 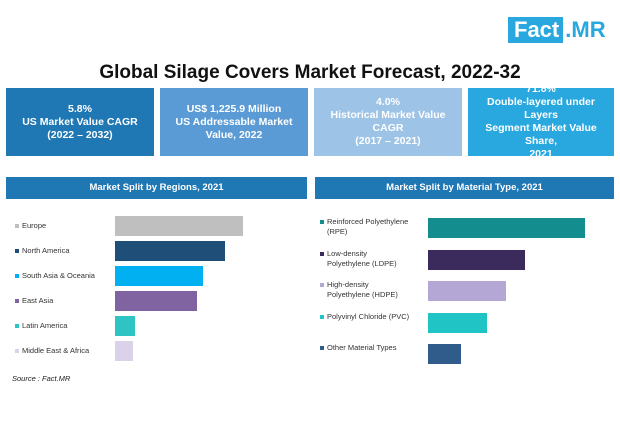 I want to click on legend-item: Low-density Polyethylene (LDPE), so click(x=358, y=259).